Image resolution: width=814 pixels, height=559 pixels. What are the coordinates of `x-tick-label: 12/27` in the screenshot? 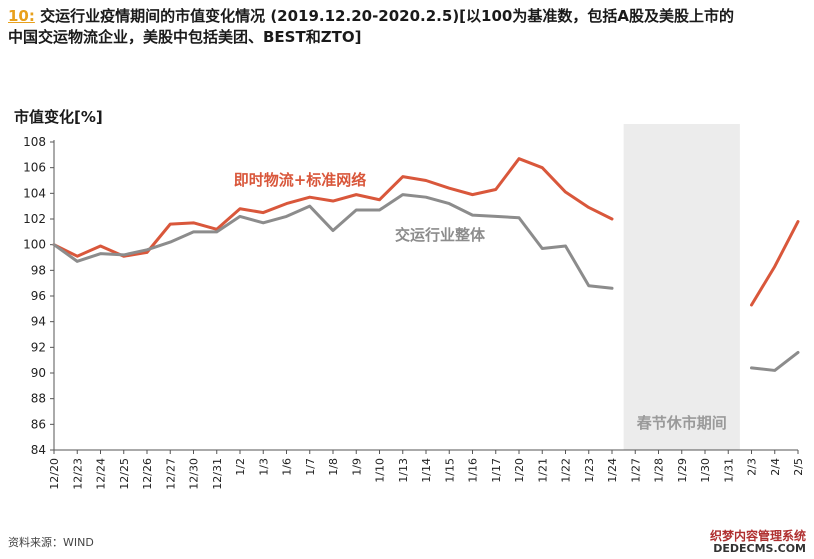 It's located at (170, 474).